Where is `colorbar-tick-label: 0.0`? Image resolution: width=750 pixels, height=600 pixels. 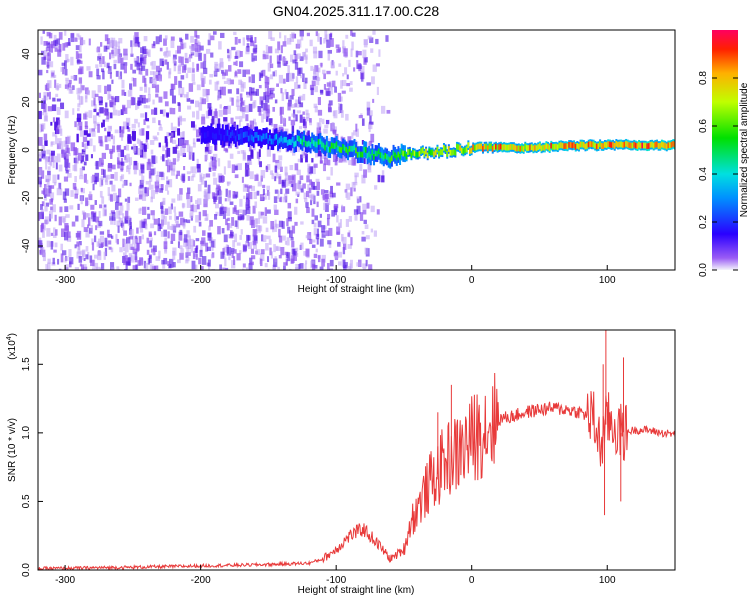 colorbar-tick-label: 0.0 is located at coordinates (703, 270).